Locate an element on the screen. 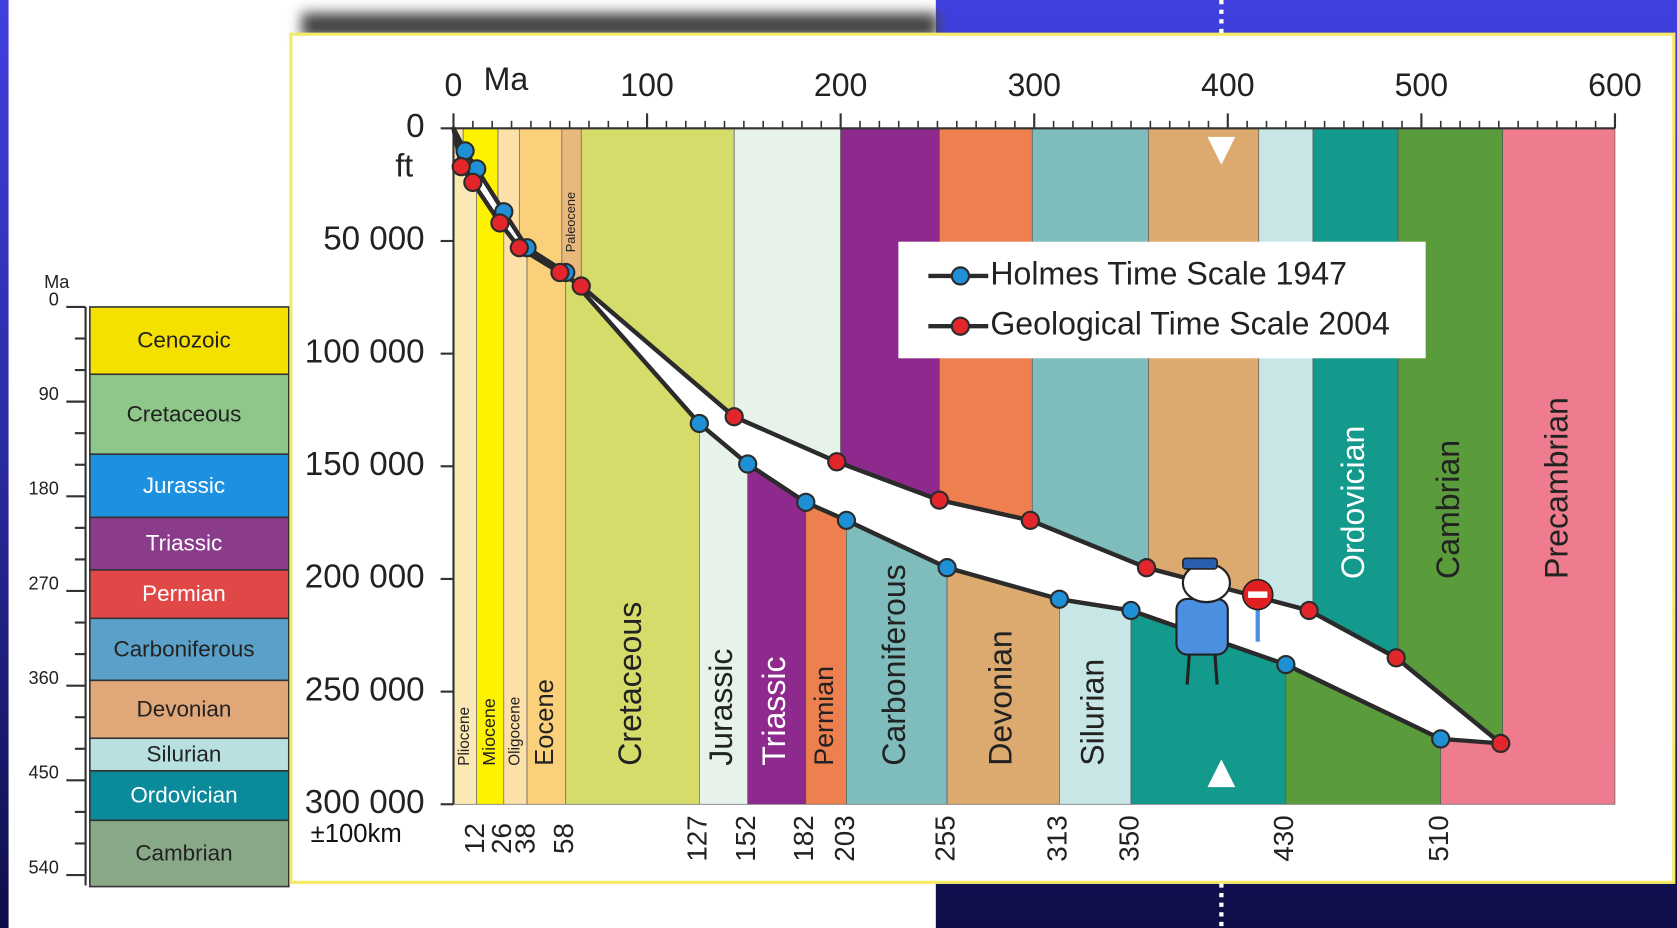 The width and height of the screenshot is (1677, 928). boundary-label: 430 is located at coordinates (1283, 838).